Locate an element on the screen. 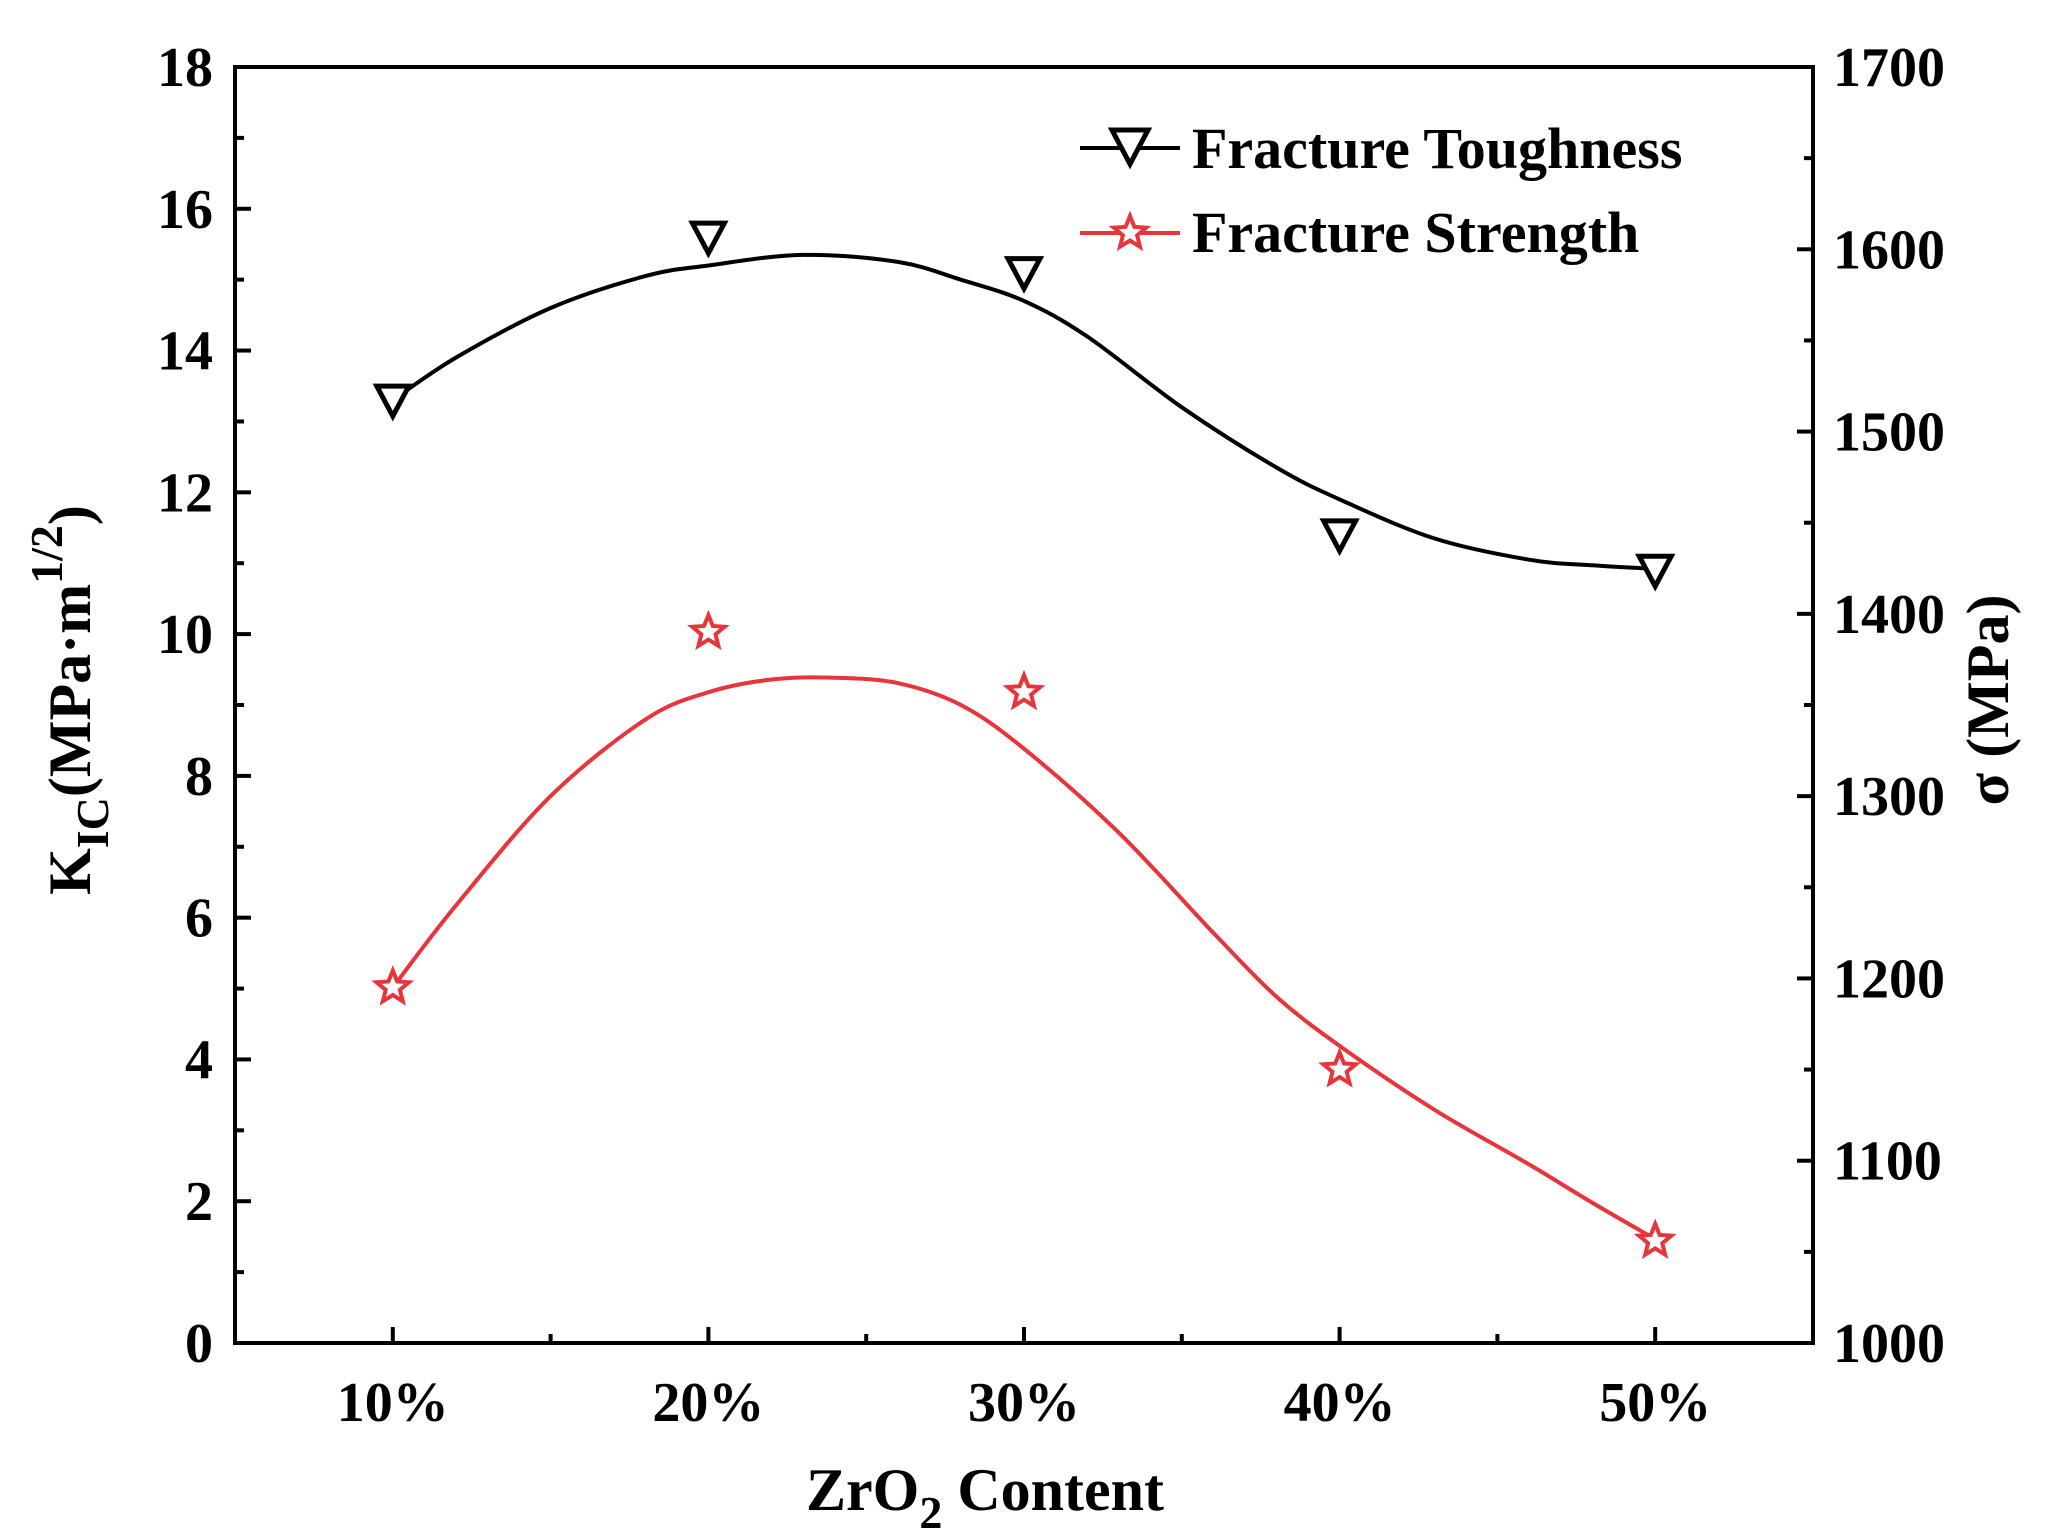 Image resolution: width=2050 pixels, height=1538 pixels. x-axis-title: ZrO2 Content is located at coordinates (985, 1497).